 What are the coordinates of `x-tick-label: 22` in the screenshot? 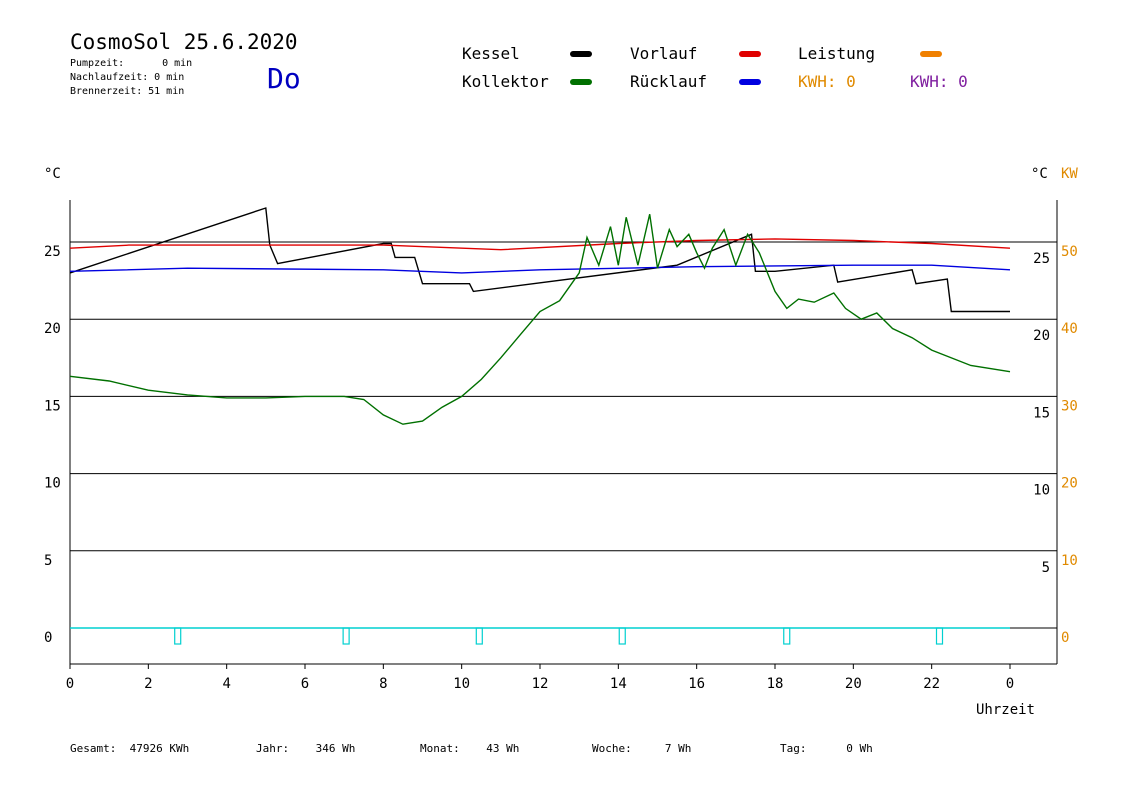 It's located at (931, 684).